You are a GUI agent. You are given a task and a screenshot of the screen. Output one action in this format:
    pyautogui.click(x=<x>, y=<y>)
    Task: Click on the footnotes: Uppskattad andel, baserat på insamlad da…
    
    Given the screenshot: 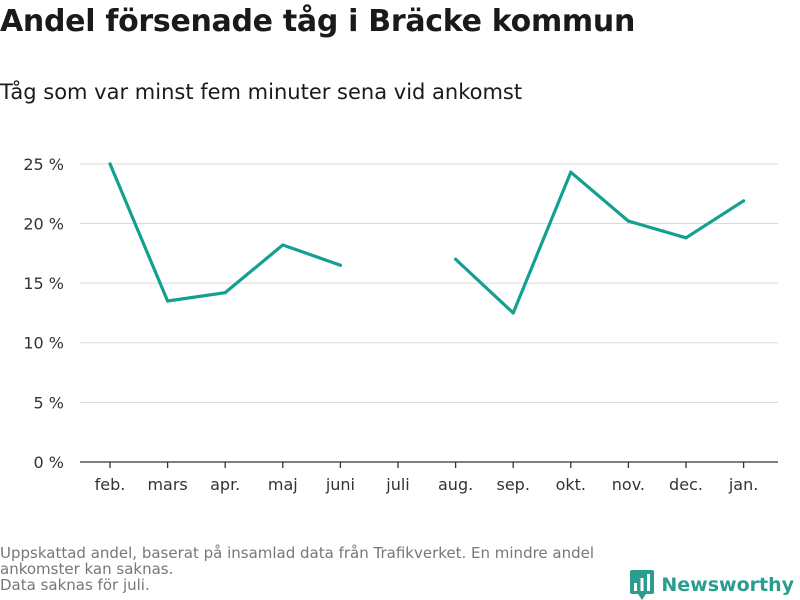 What is the action you would take?
    pyautogui.click(x=315, y=569)
    